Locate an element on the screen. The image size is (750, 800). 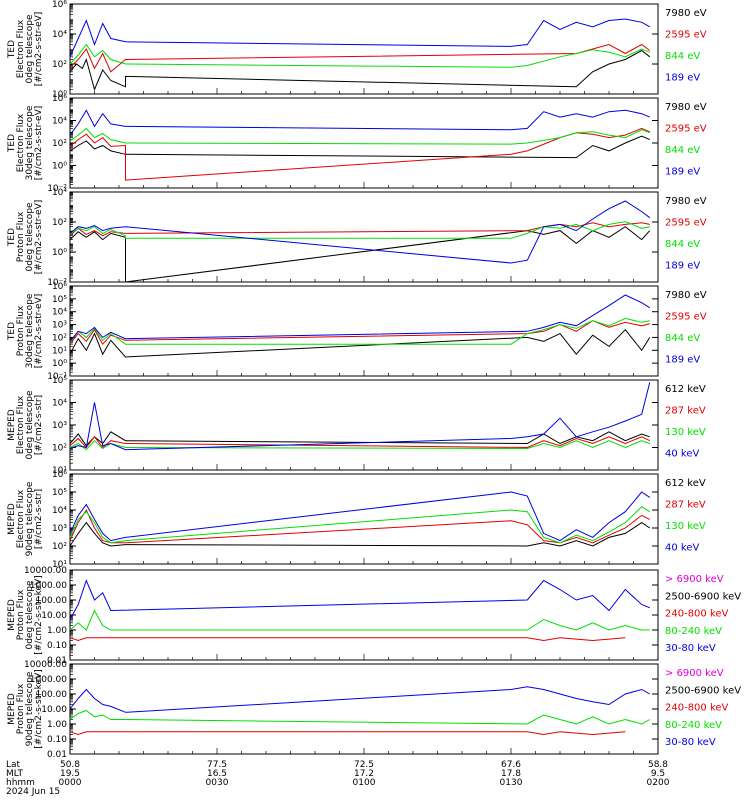
legend-entry: 2595 eV is located at coordinates (686, 128).